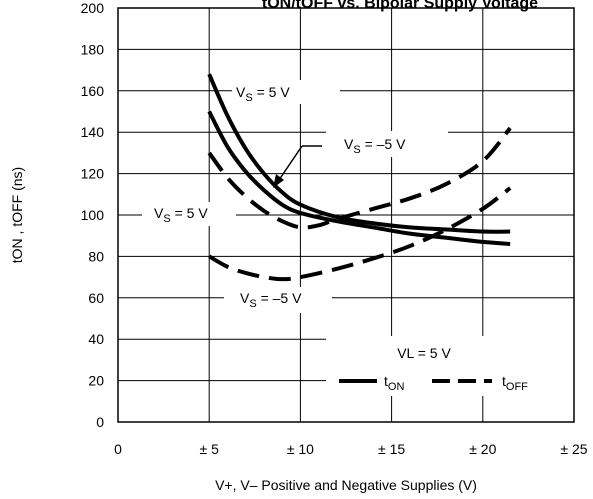  What do you see at coordinates (394, 383) in the screenshot?
I see `legend-label-ton: tON` at bounding box center [394, 383].